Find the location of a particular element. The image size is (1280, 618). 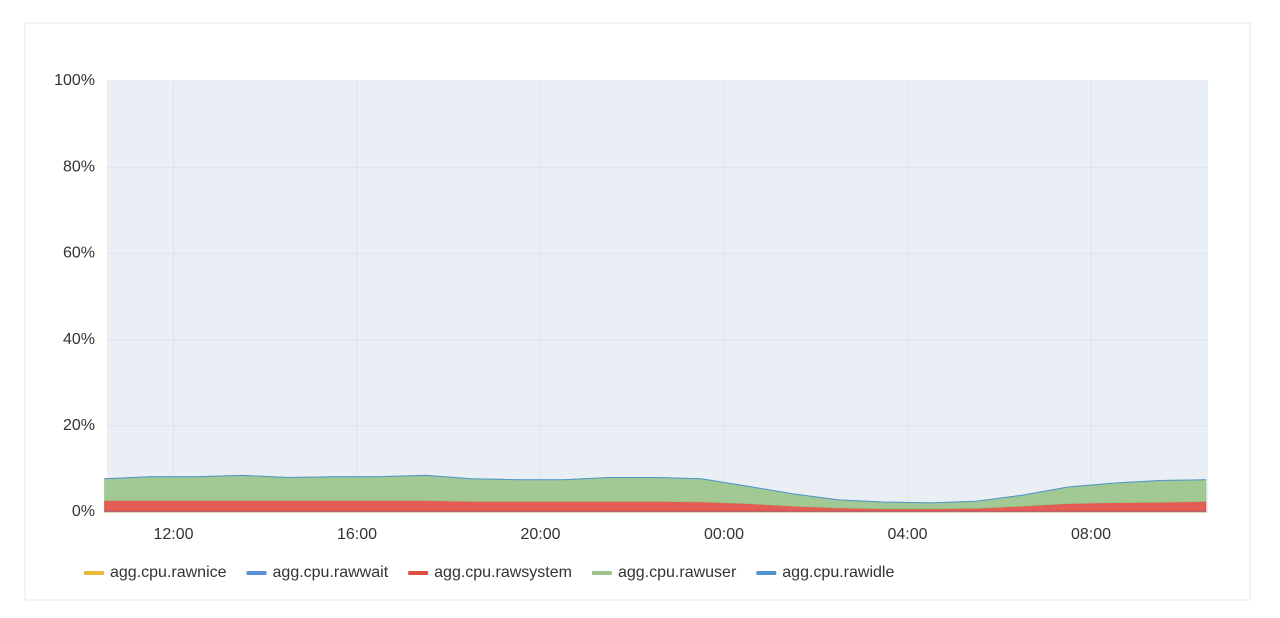

x-tick-label: 00:00 is located at coordinates (724, 534).